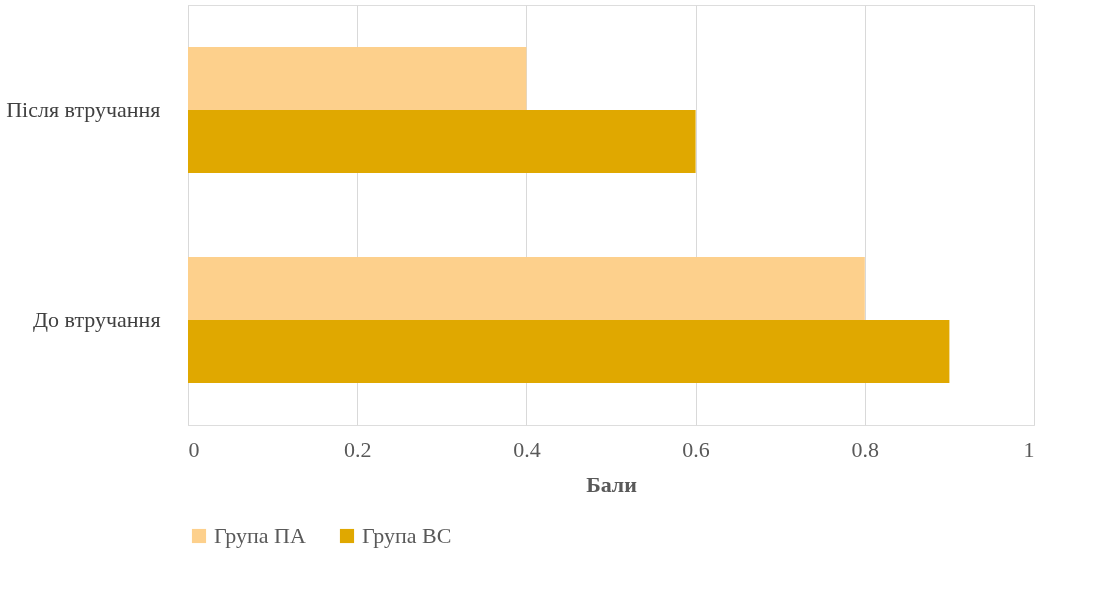 The width and height of the screenshot is (1119, 607). Describe the element at coordinates (357, 449) in the screenshot. I see `x-tick-label: 0.2` at that location.